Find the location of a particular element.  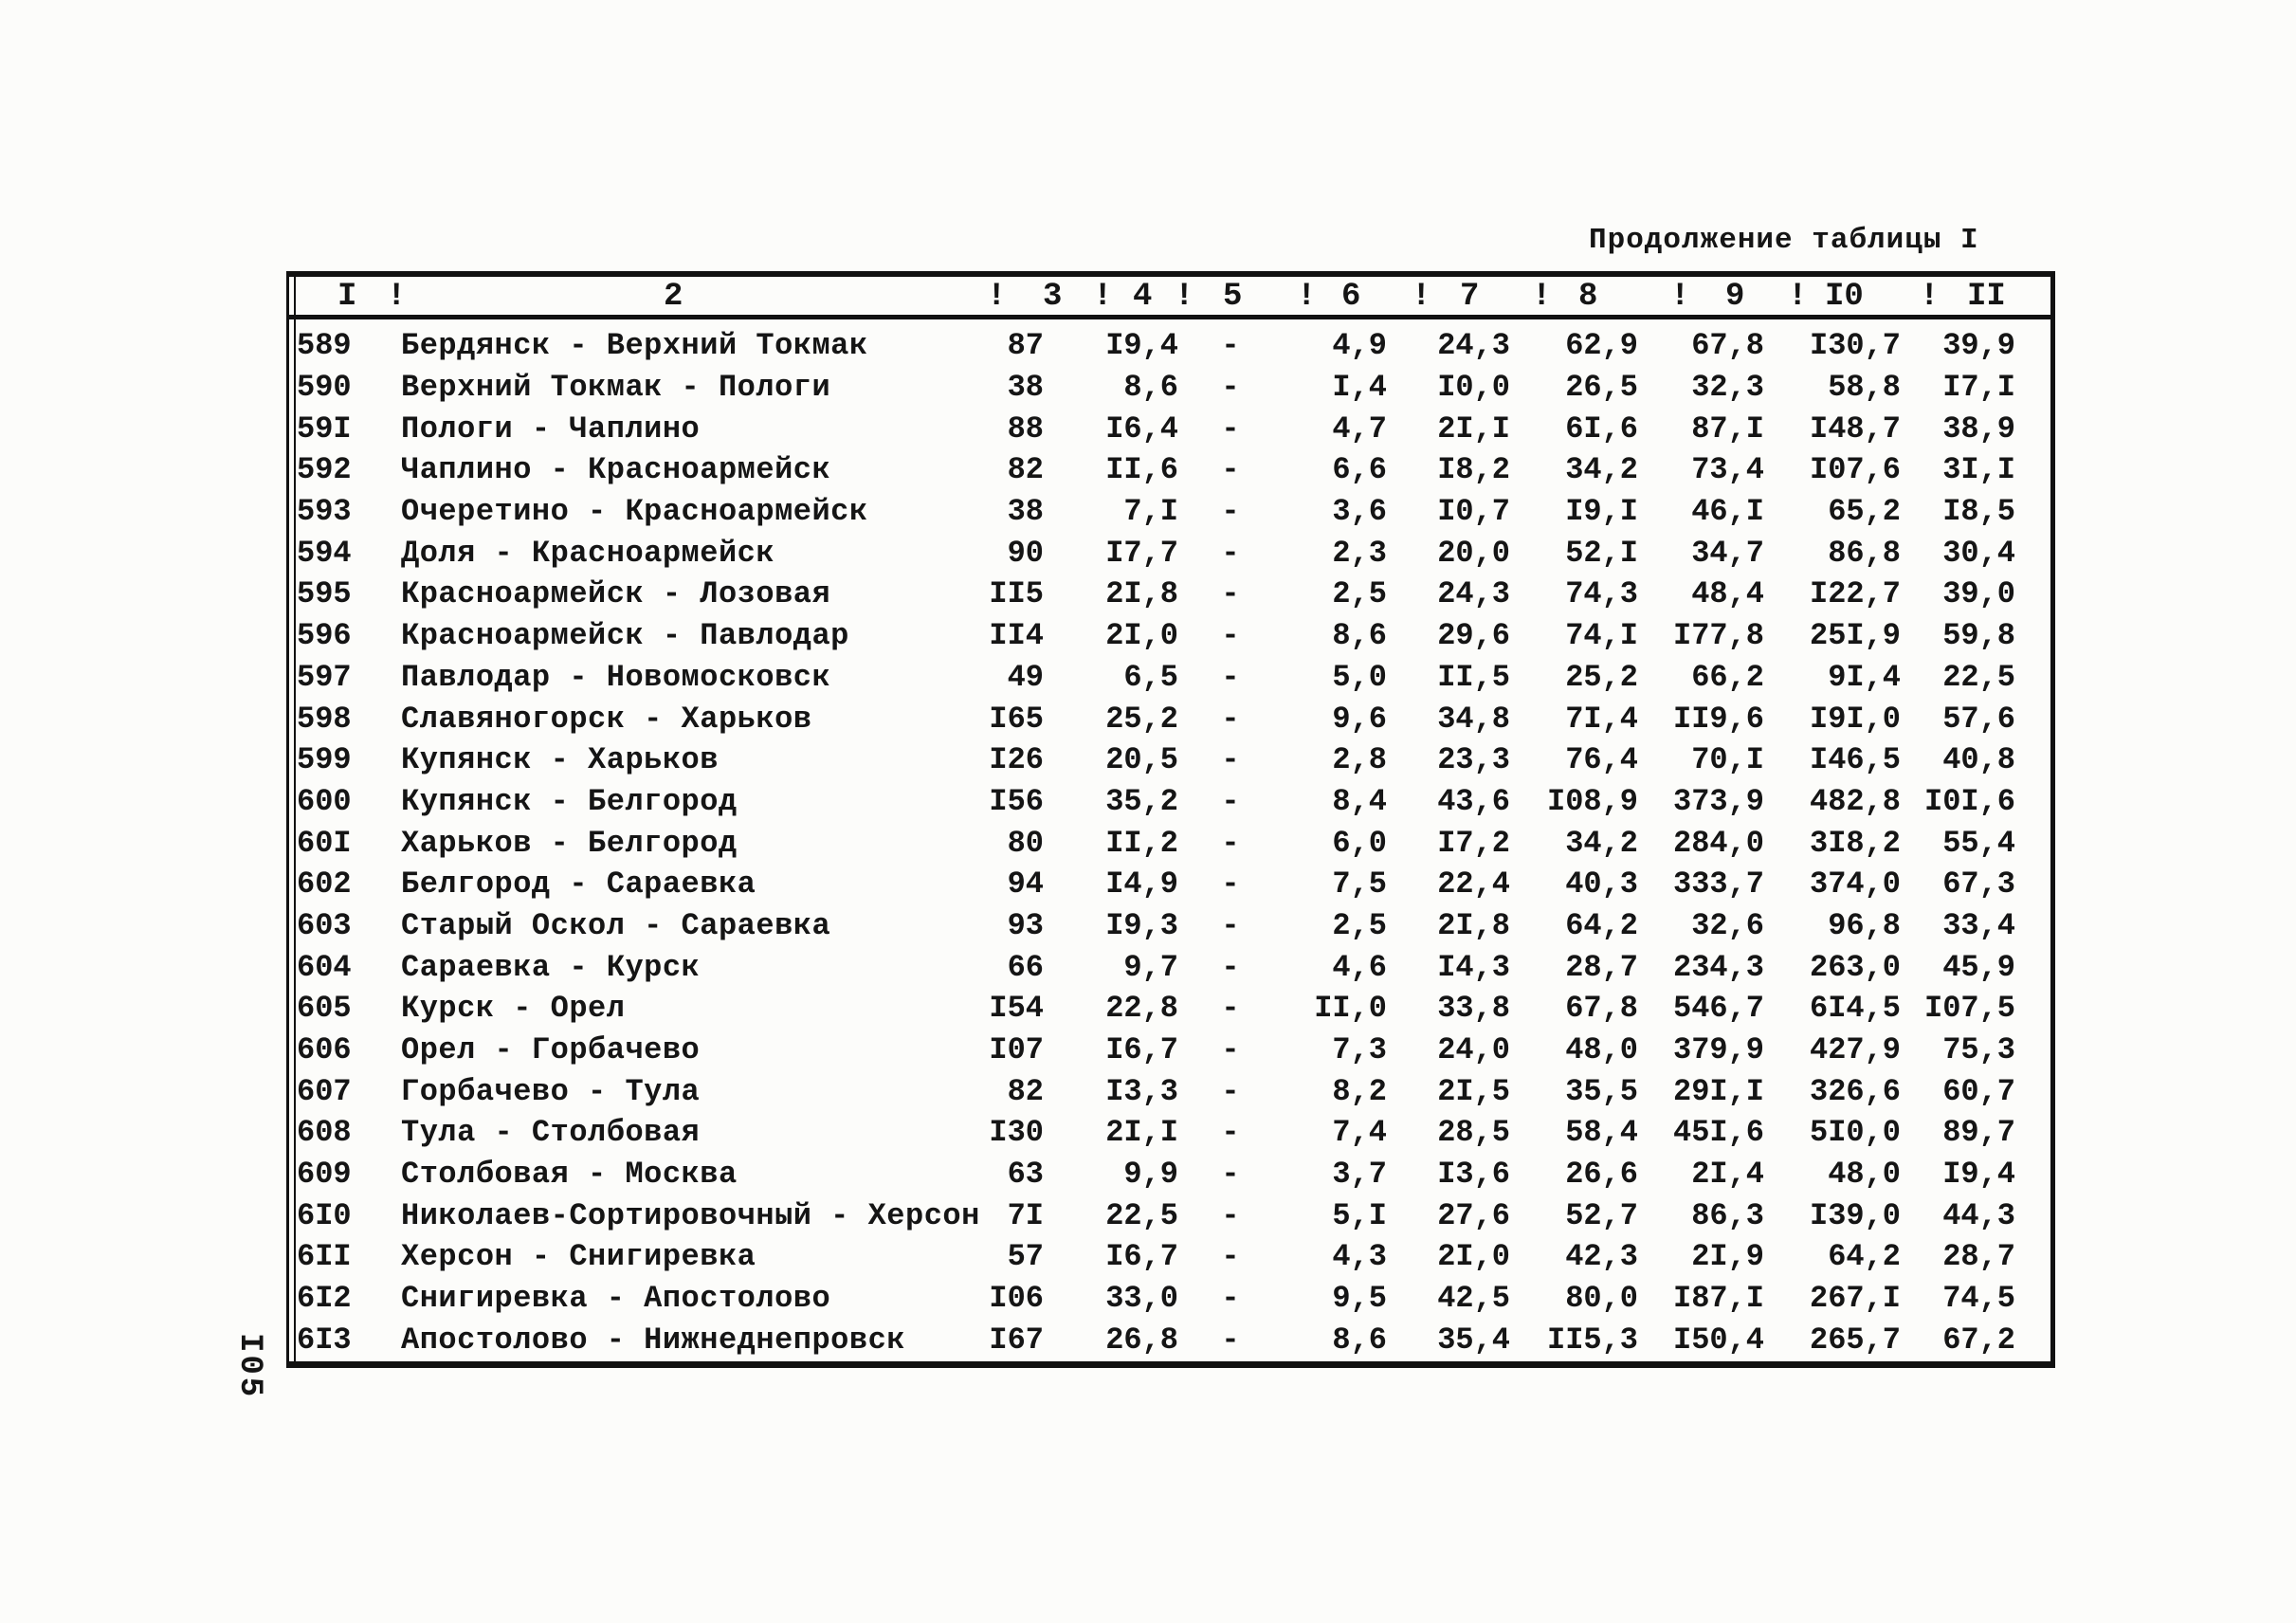

cell-col4: I6,4 is located at coordinates (1141, 429).